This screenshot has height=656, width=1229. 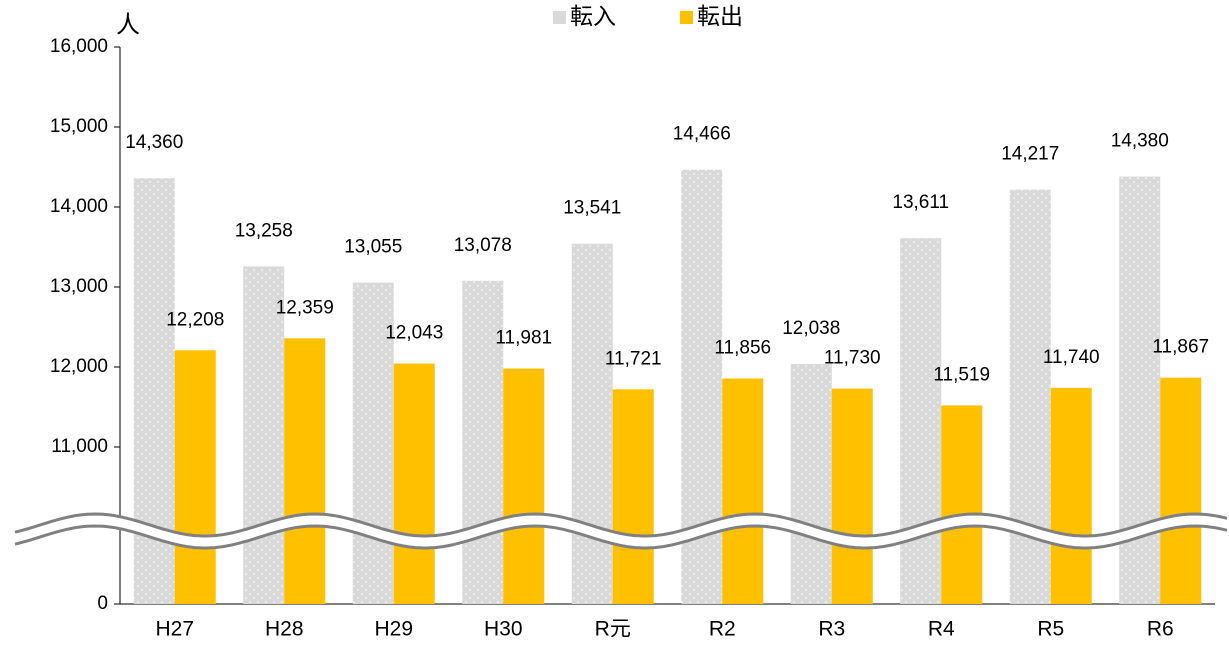 I want to click on data-label: 11,730, so click(x=852, y=358).